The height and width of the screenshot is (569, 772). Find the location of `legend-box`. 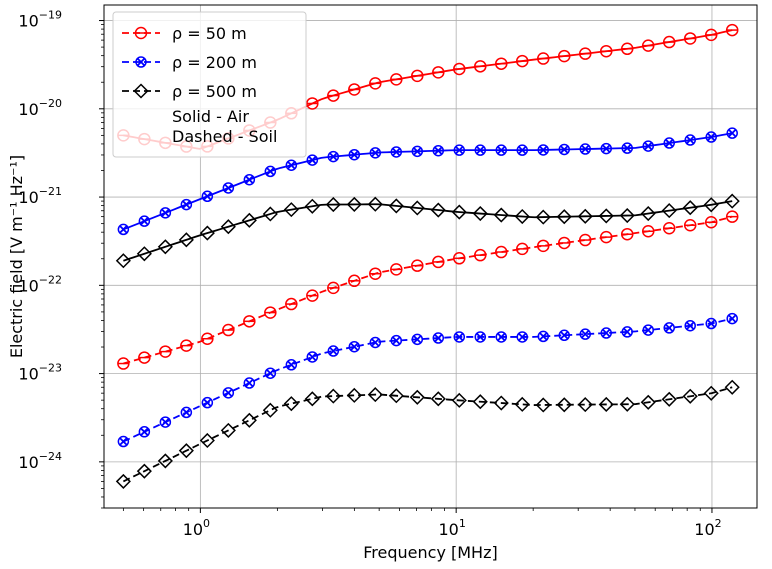

legend-box is located at coordinates (209, 84).